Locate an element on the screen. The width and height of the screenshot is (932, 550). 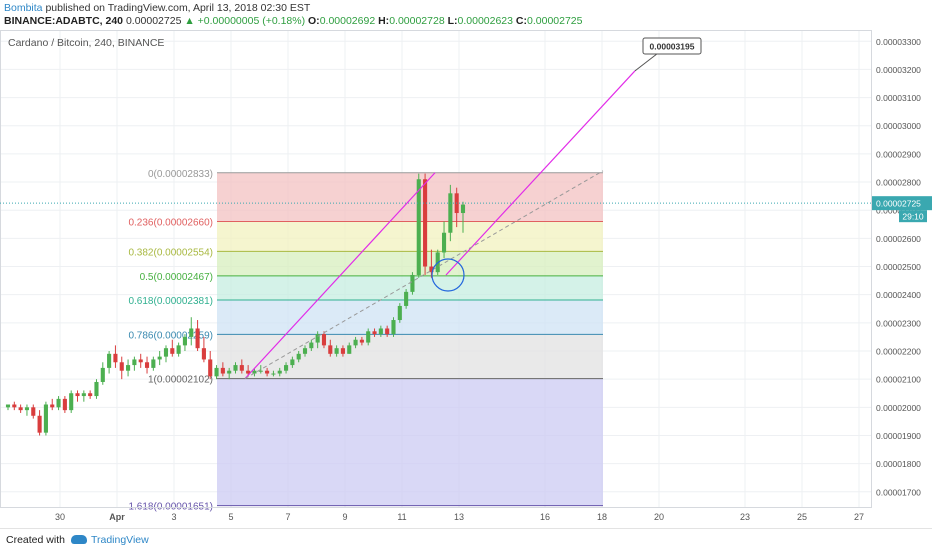
time-tick-label: 18 is located at coordinates (602, 517).